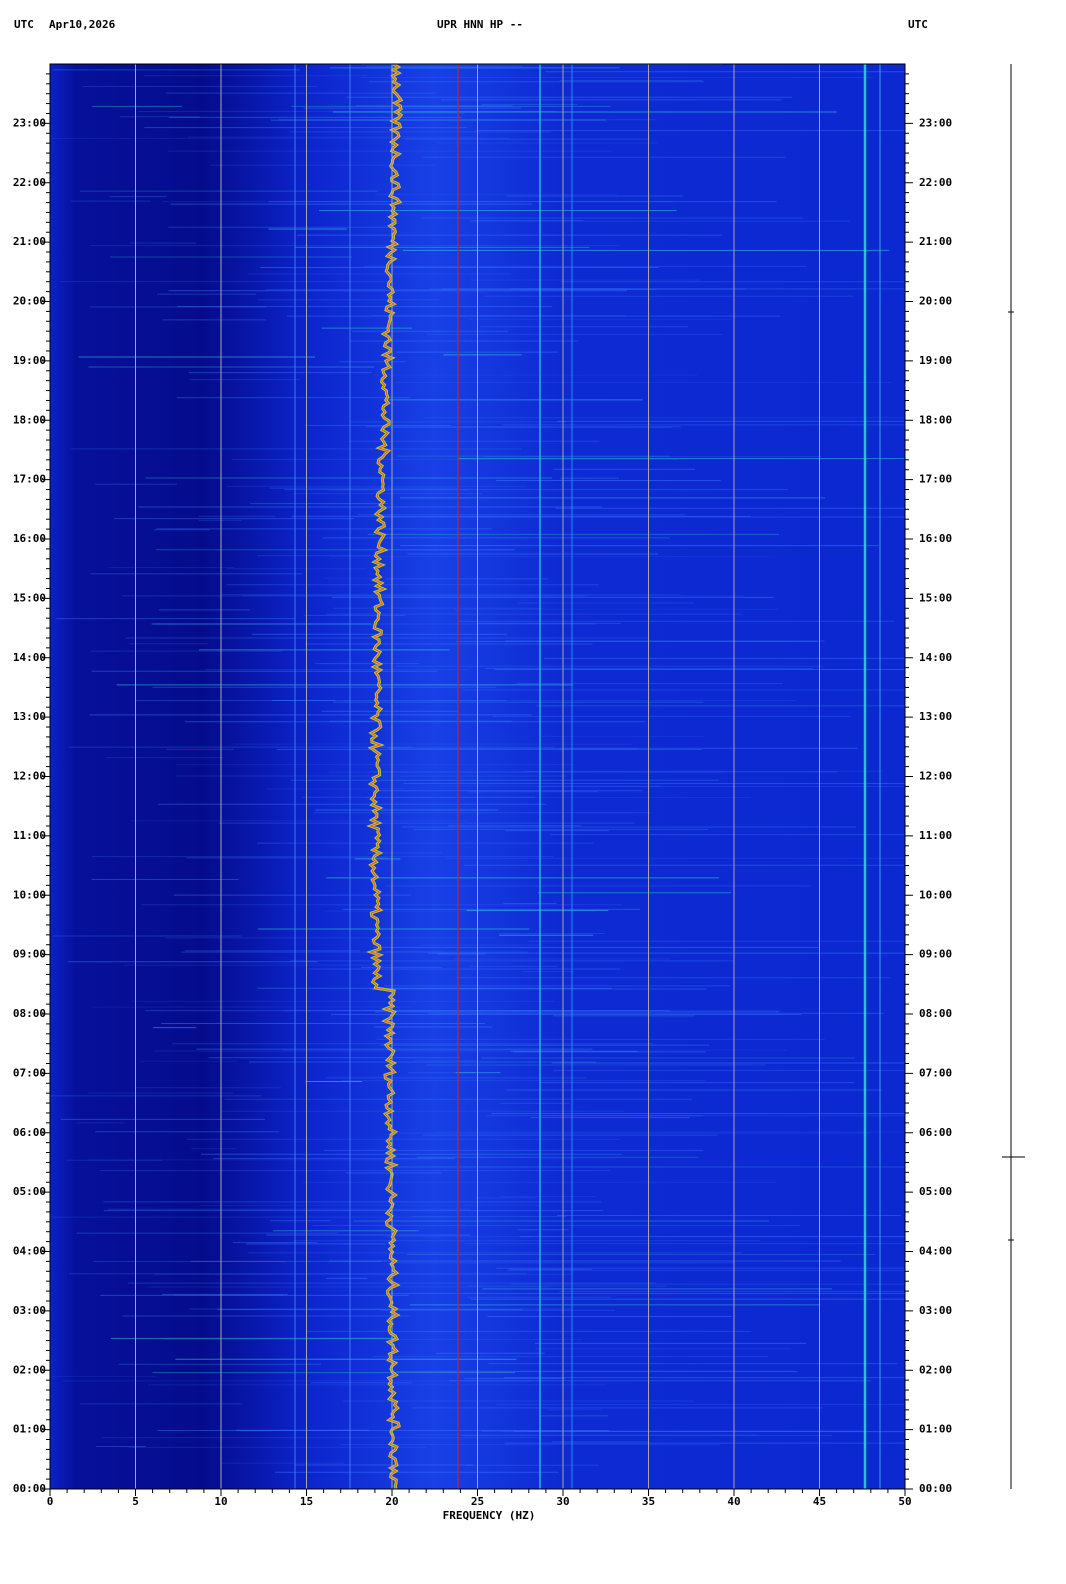 This screenshot has height=1584, width=1066. What do you see at coordinates (306, 1501) in the screenshot?
I see `x-tick-label: 15` at bounding box center [306, 1501].